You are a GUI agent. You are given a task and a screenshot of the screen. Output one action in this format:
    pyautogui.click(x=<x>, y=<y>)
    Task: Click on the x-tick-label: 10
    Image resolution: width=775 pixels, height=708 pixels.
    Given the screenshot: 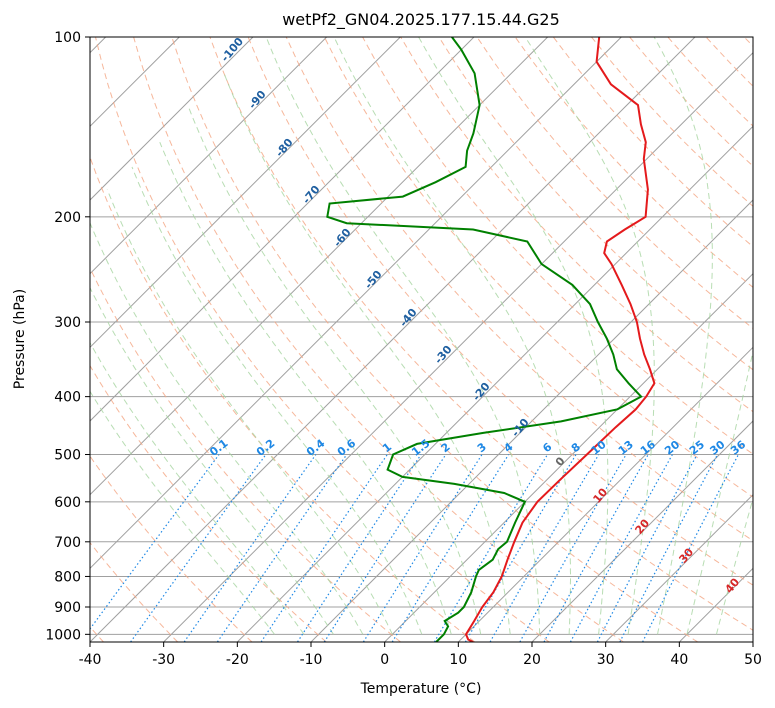 What is the action you would take?
    pyautogui.click(x=458, y=660)
    